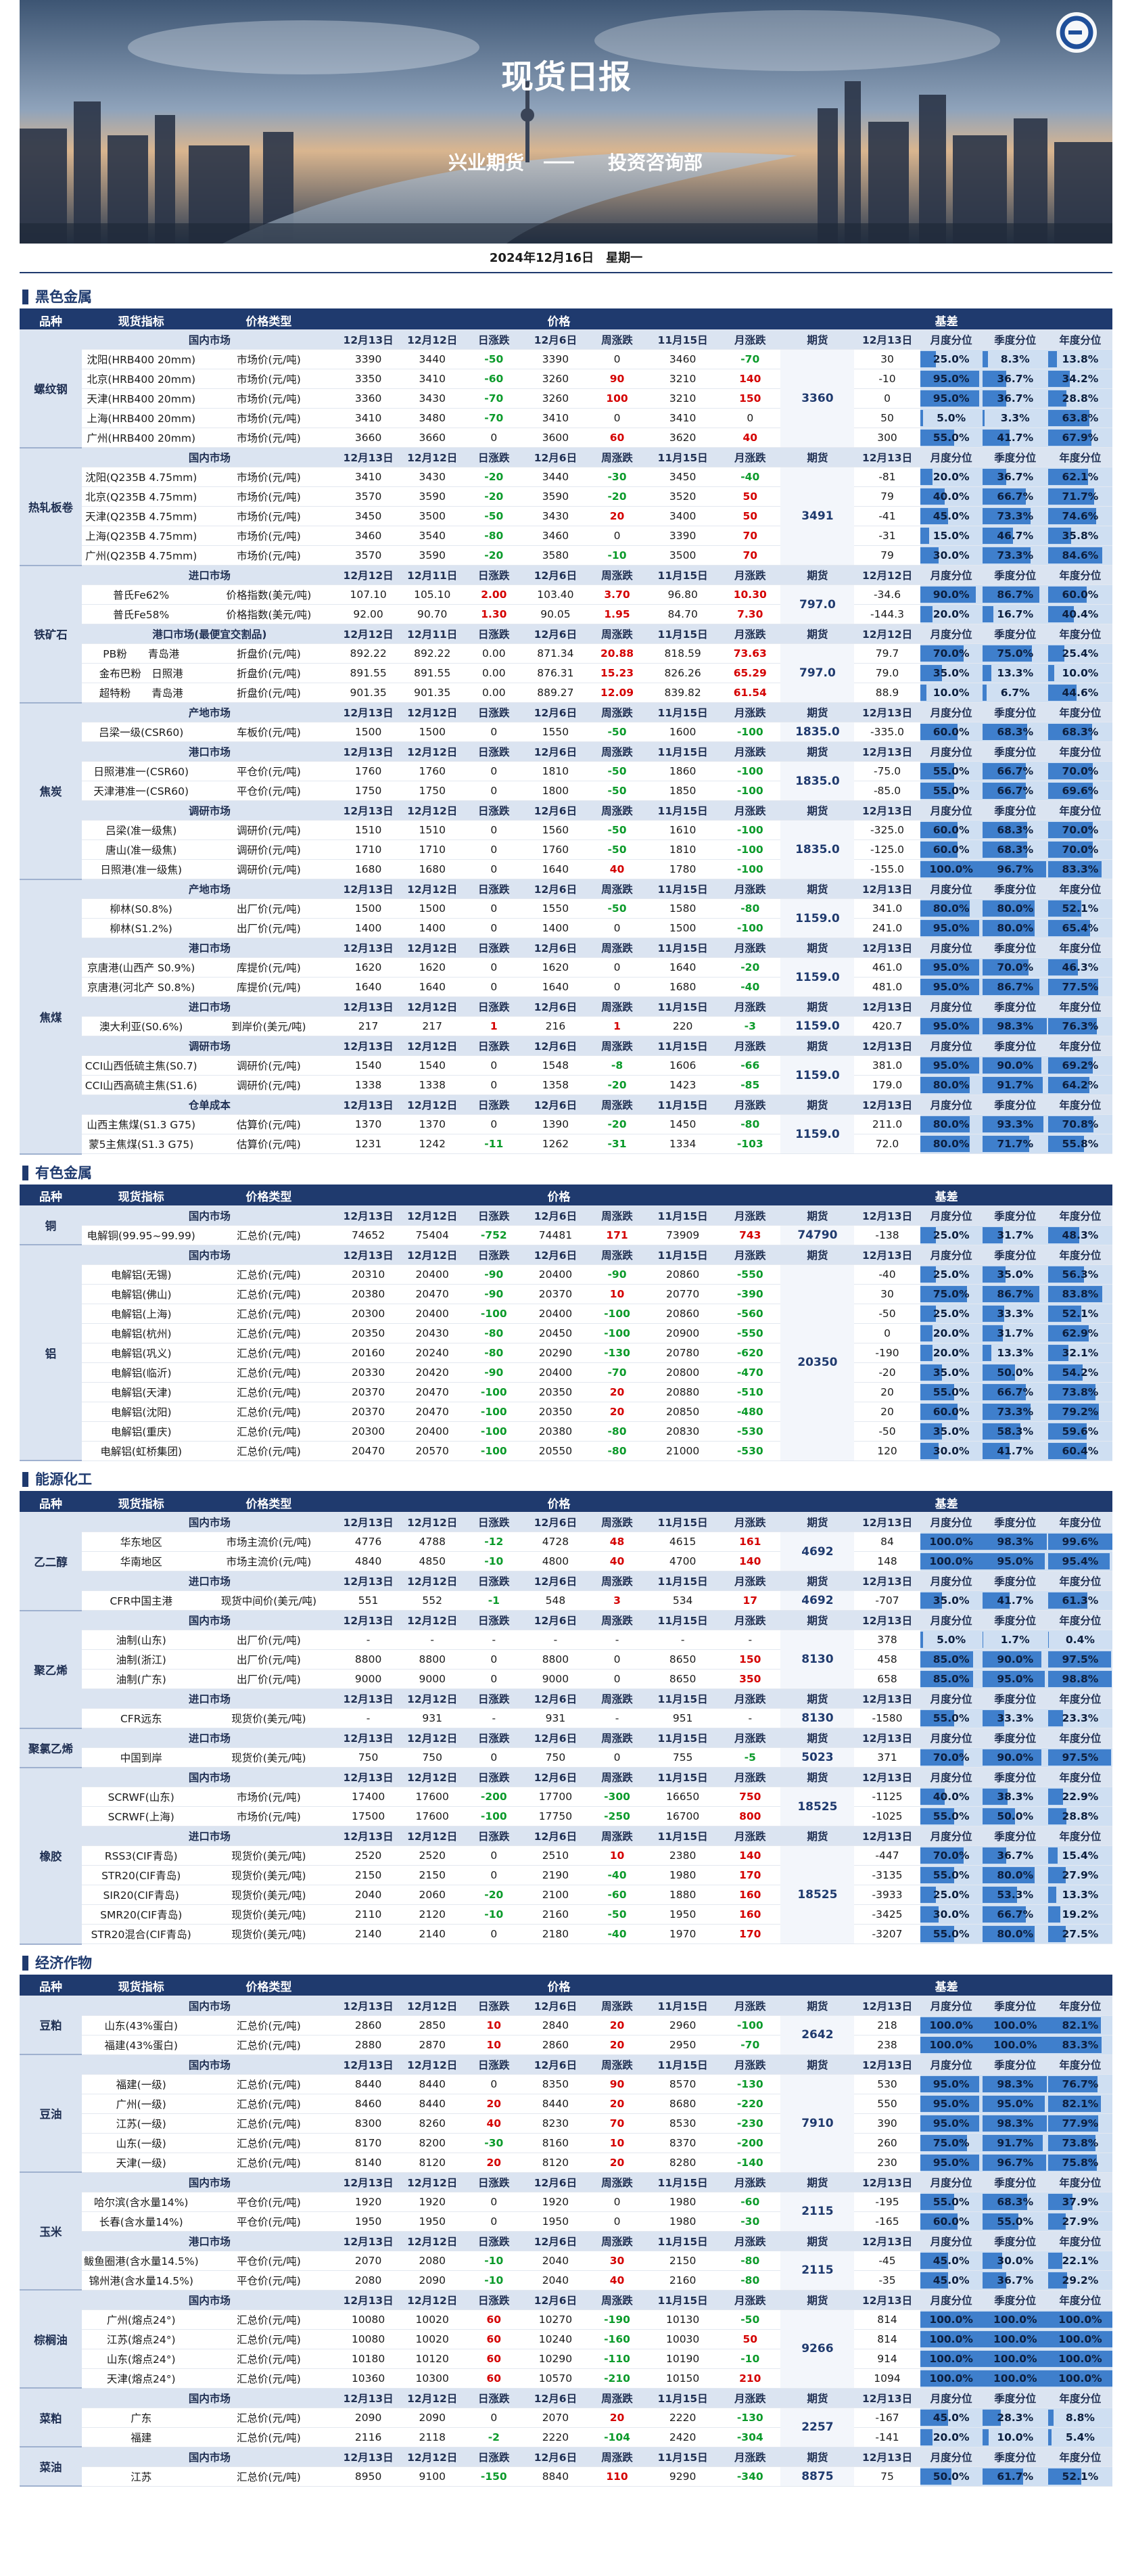  What do you see at coordinates (683, 359) in the screenshot?
I see `price: 3460` at bounding box center [683, 359].